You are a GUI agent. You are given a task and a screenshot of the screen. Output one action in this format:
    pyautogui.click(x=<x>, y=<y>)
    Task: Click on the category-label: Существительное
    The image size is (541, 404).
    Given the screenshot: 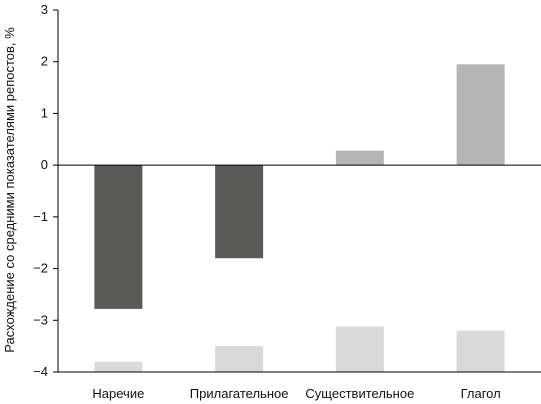 What is the action you would take?
    pyautogui.click(x=359, y=393)
    